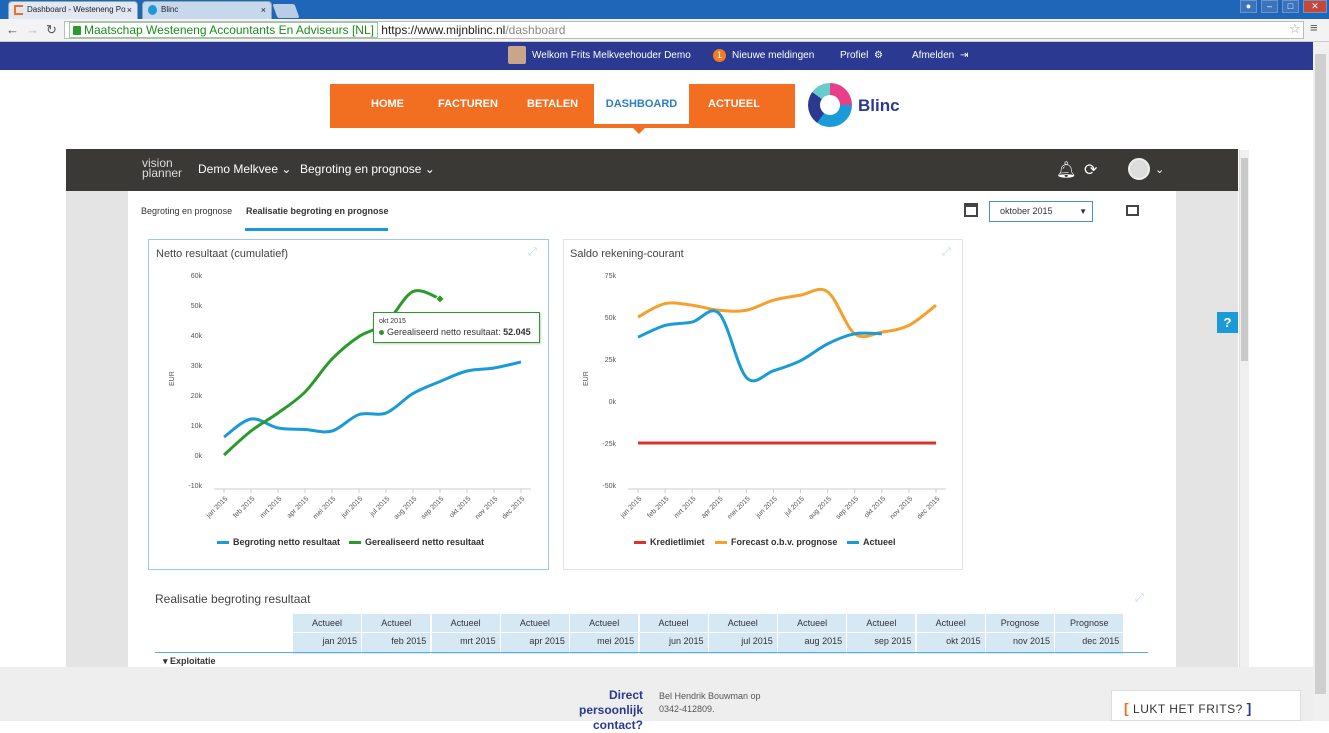  What do you see at coordinates (316, 229) in the screenshot?
I see `active-tab-indicator` at bounding box center [316, 229].